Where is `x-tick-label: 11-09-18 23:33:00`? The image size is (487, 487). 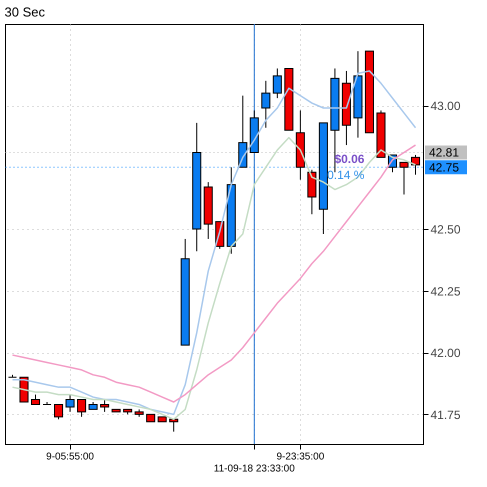
x-tick-label: 11-09-18 23:33:00 is located at coordinates (255, 469).